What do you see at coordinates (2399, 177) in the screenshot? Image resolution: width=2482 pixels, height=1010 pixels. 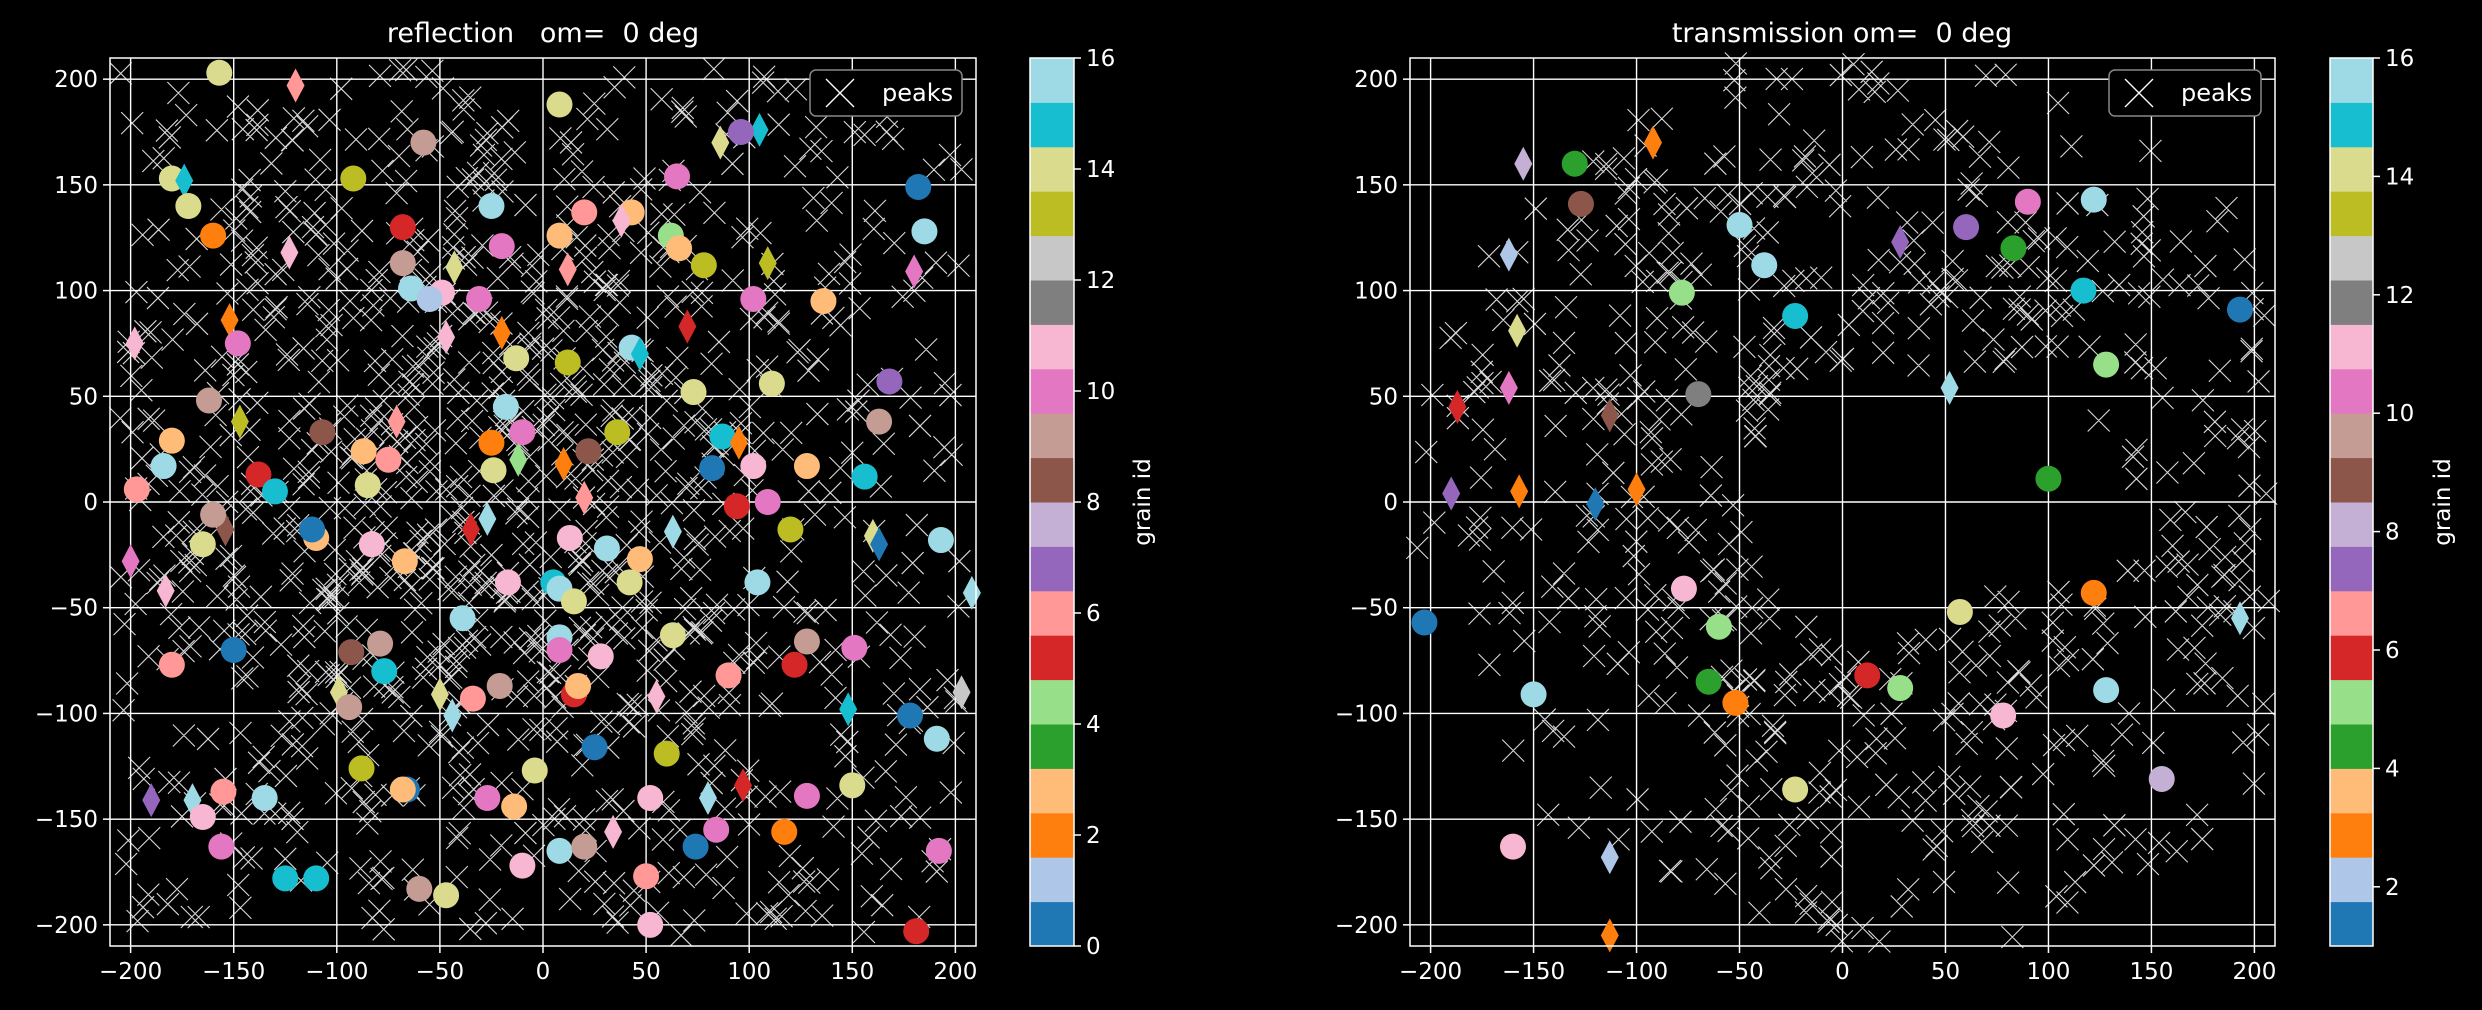 I see `colorbar-tick-label: 14` at bounding box center [2399, 177].